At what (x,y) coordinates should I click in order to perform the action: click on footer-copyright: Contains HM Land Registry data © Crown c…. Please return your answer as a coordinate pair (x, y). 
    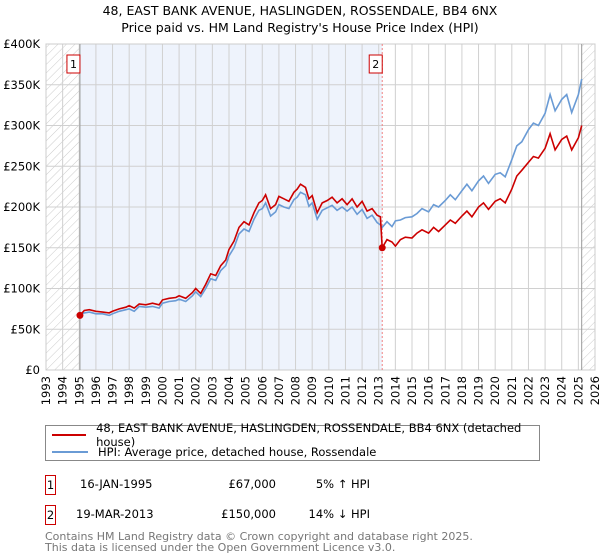
    Looking at the image, I should click on (259, 536).